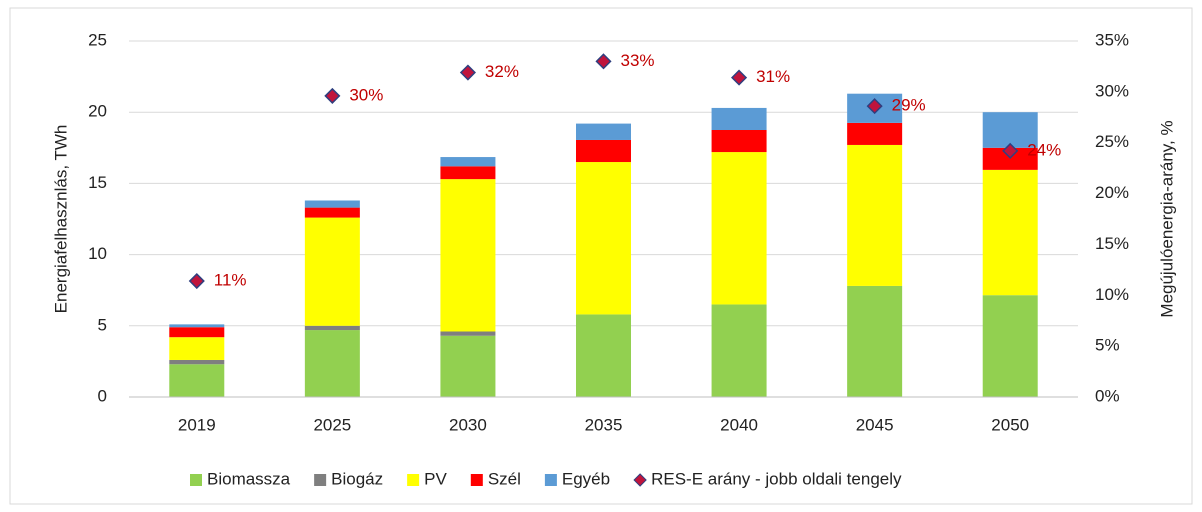 Image resolution: width=1202 pixels, height=512 pixels. Describe the element at coordinates (230, 280) in the screenshot. I see `data-label: 11%` at that location.